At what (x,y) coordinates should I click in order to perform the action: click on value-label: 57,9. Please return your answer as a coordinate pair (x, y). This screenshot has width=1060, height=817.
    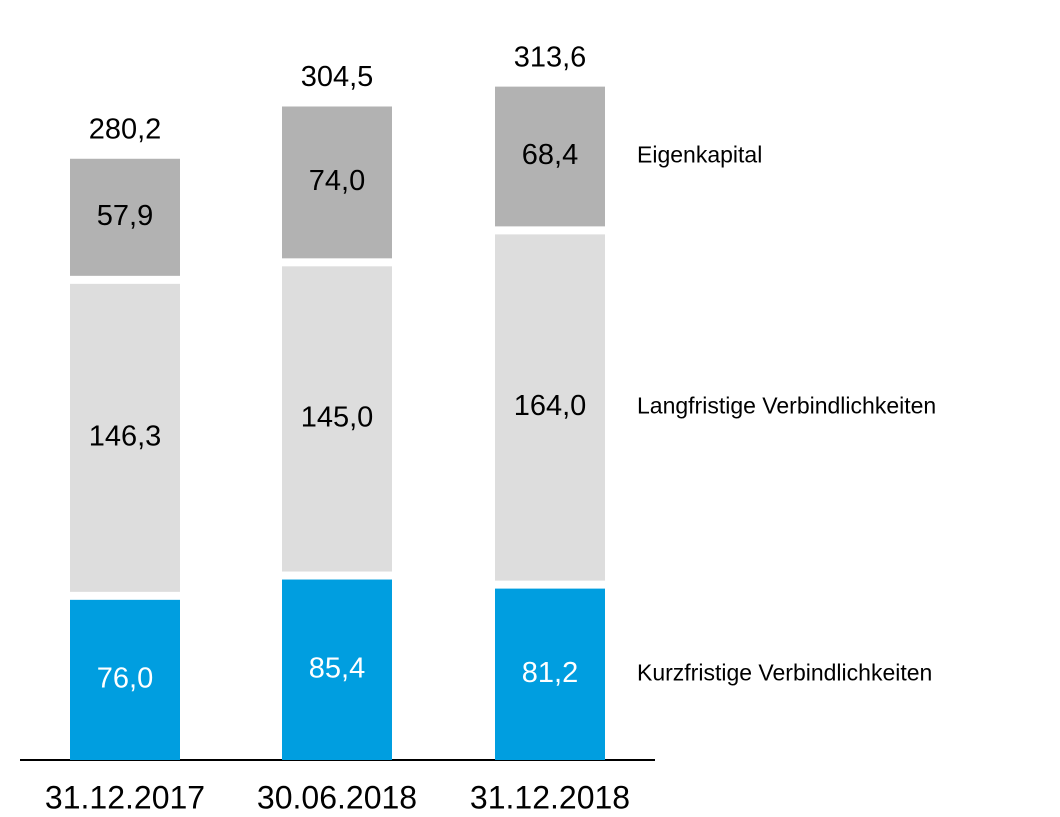
    Looking at the image, I should click on (125, 216).